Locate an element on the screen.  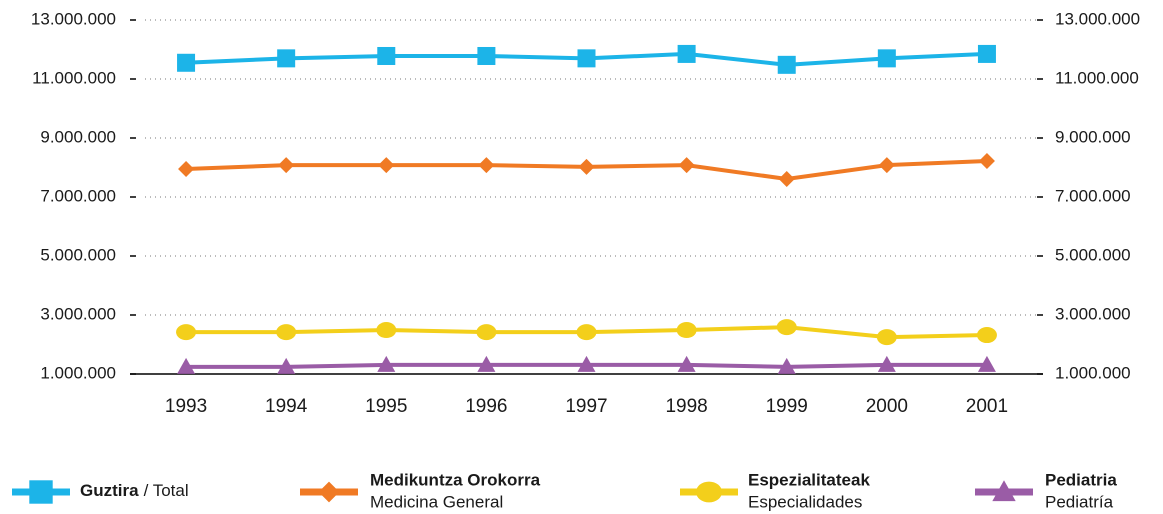
legend-name-secondary: Pediatría is located at coordinates (1079, 501).